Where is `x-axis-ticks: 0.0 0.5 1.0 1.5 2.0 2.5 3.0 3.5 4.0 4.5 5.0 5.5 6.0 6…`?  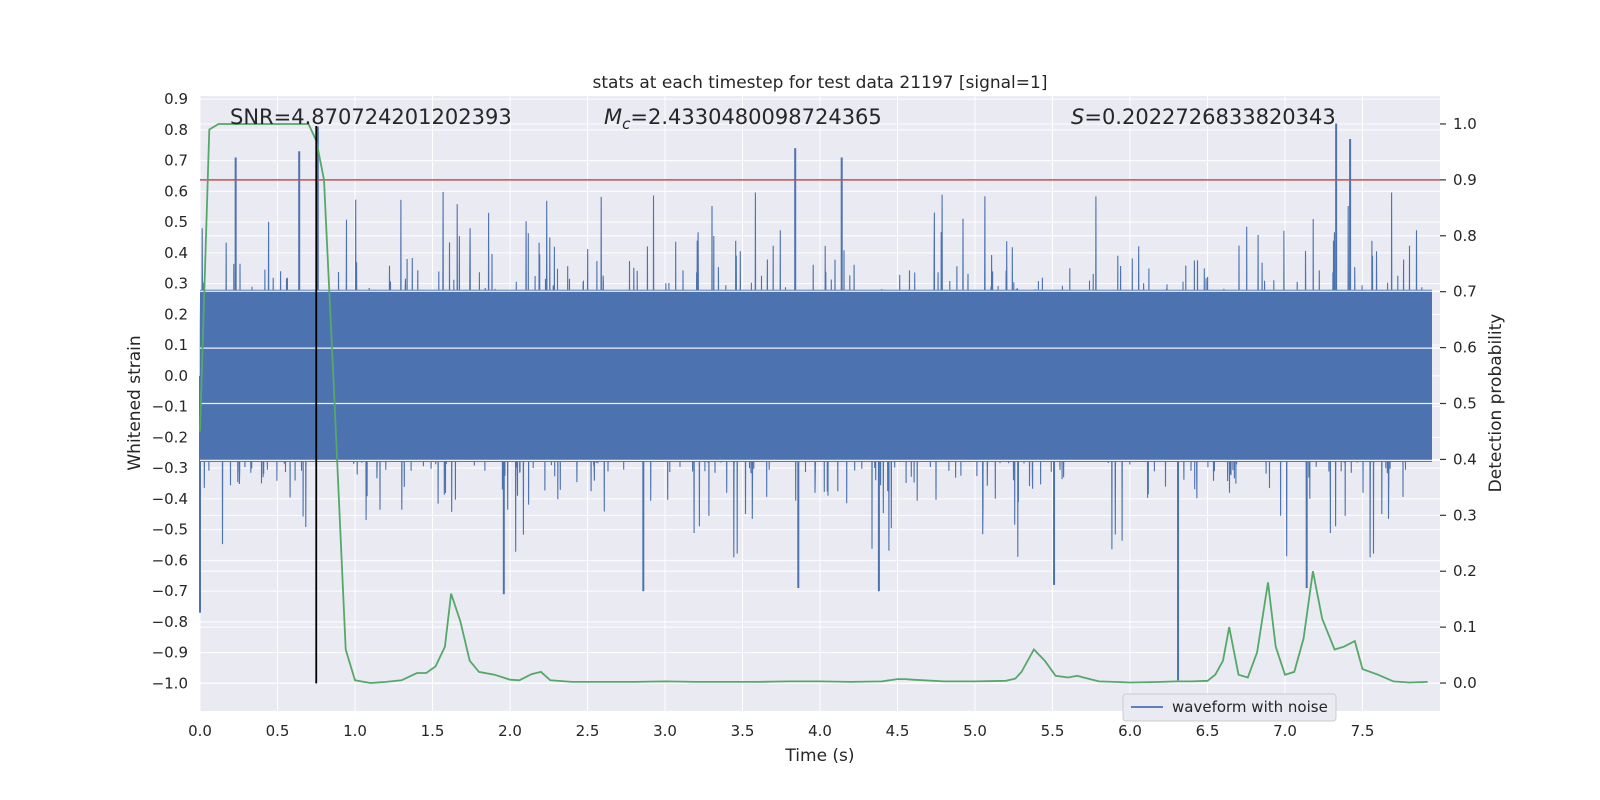 x-axis-ticks: 0.0 0.5 1.0 1.5 2.0 2.5 3.0 3.5 4.0 4.5 5.0 5.5 6.0 6… is located at coordinates (781, 731).